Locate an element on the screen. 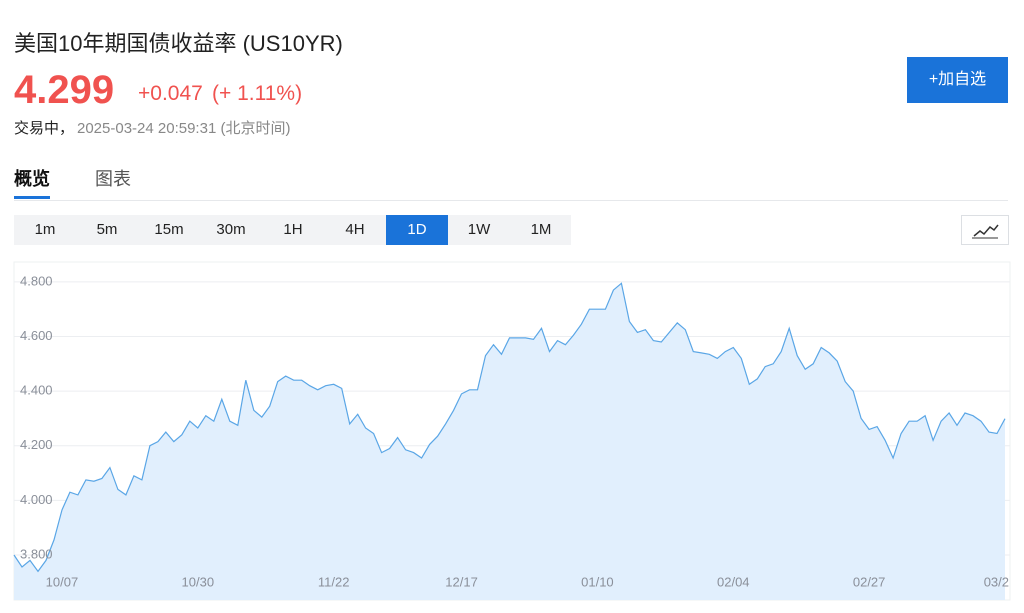  x-tick-label: 02/04 is located at coordinates (733, 581).